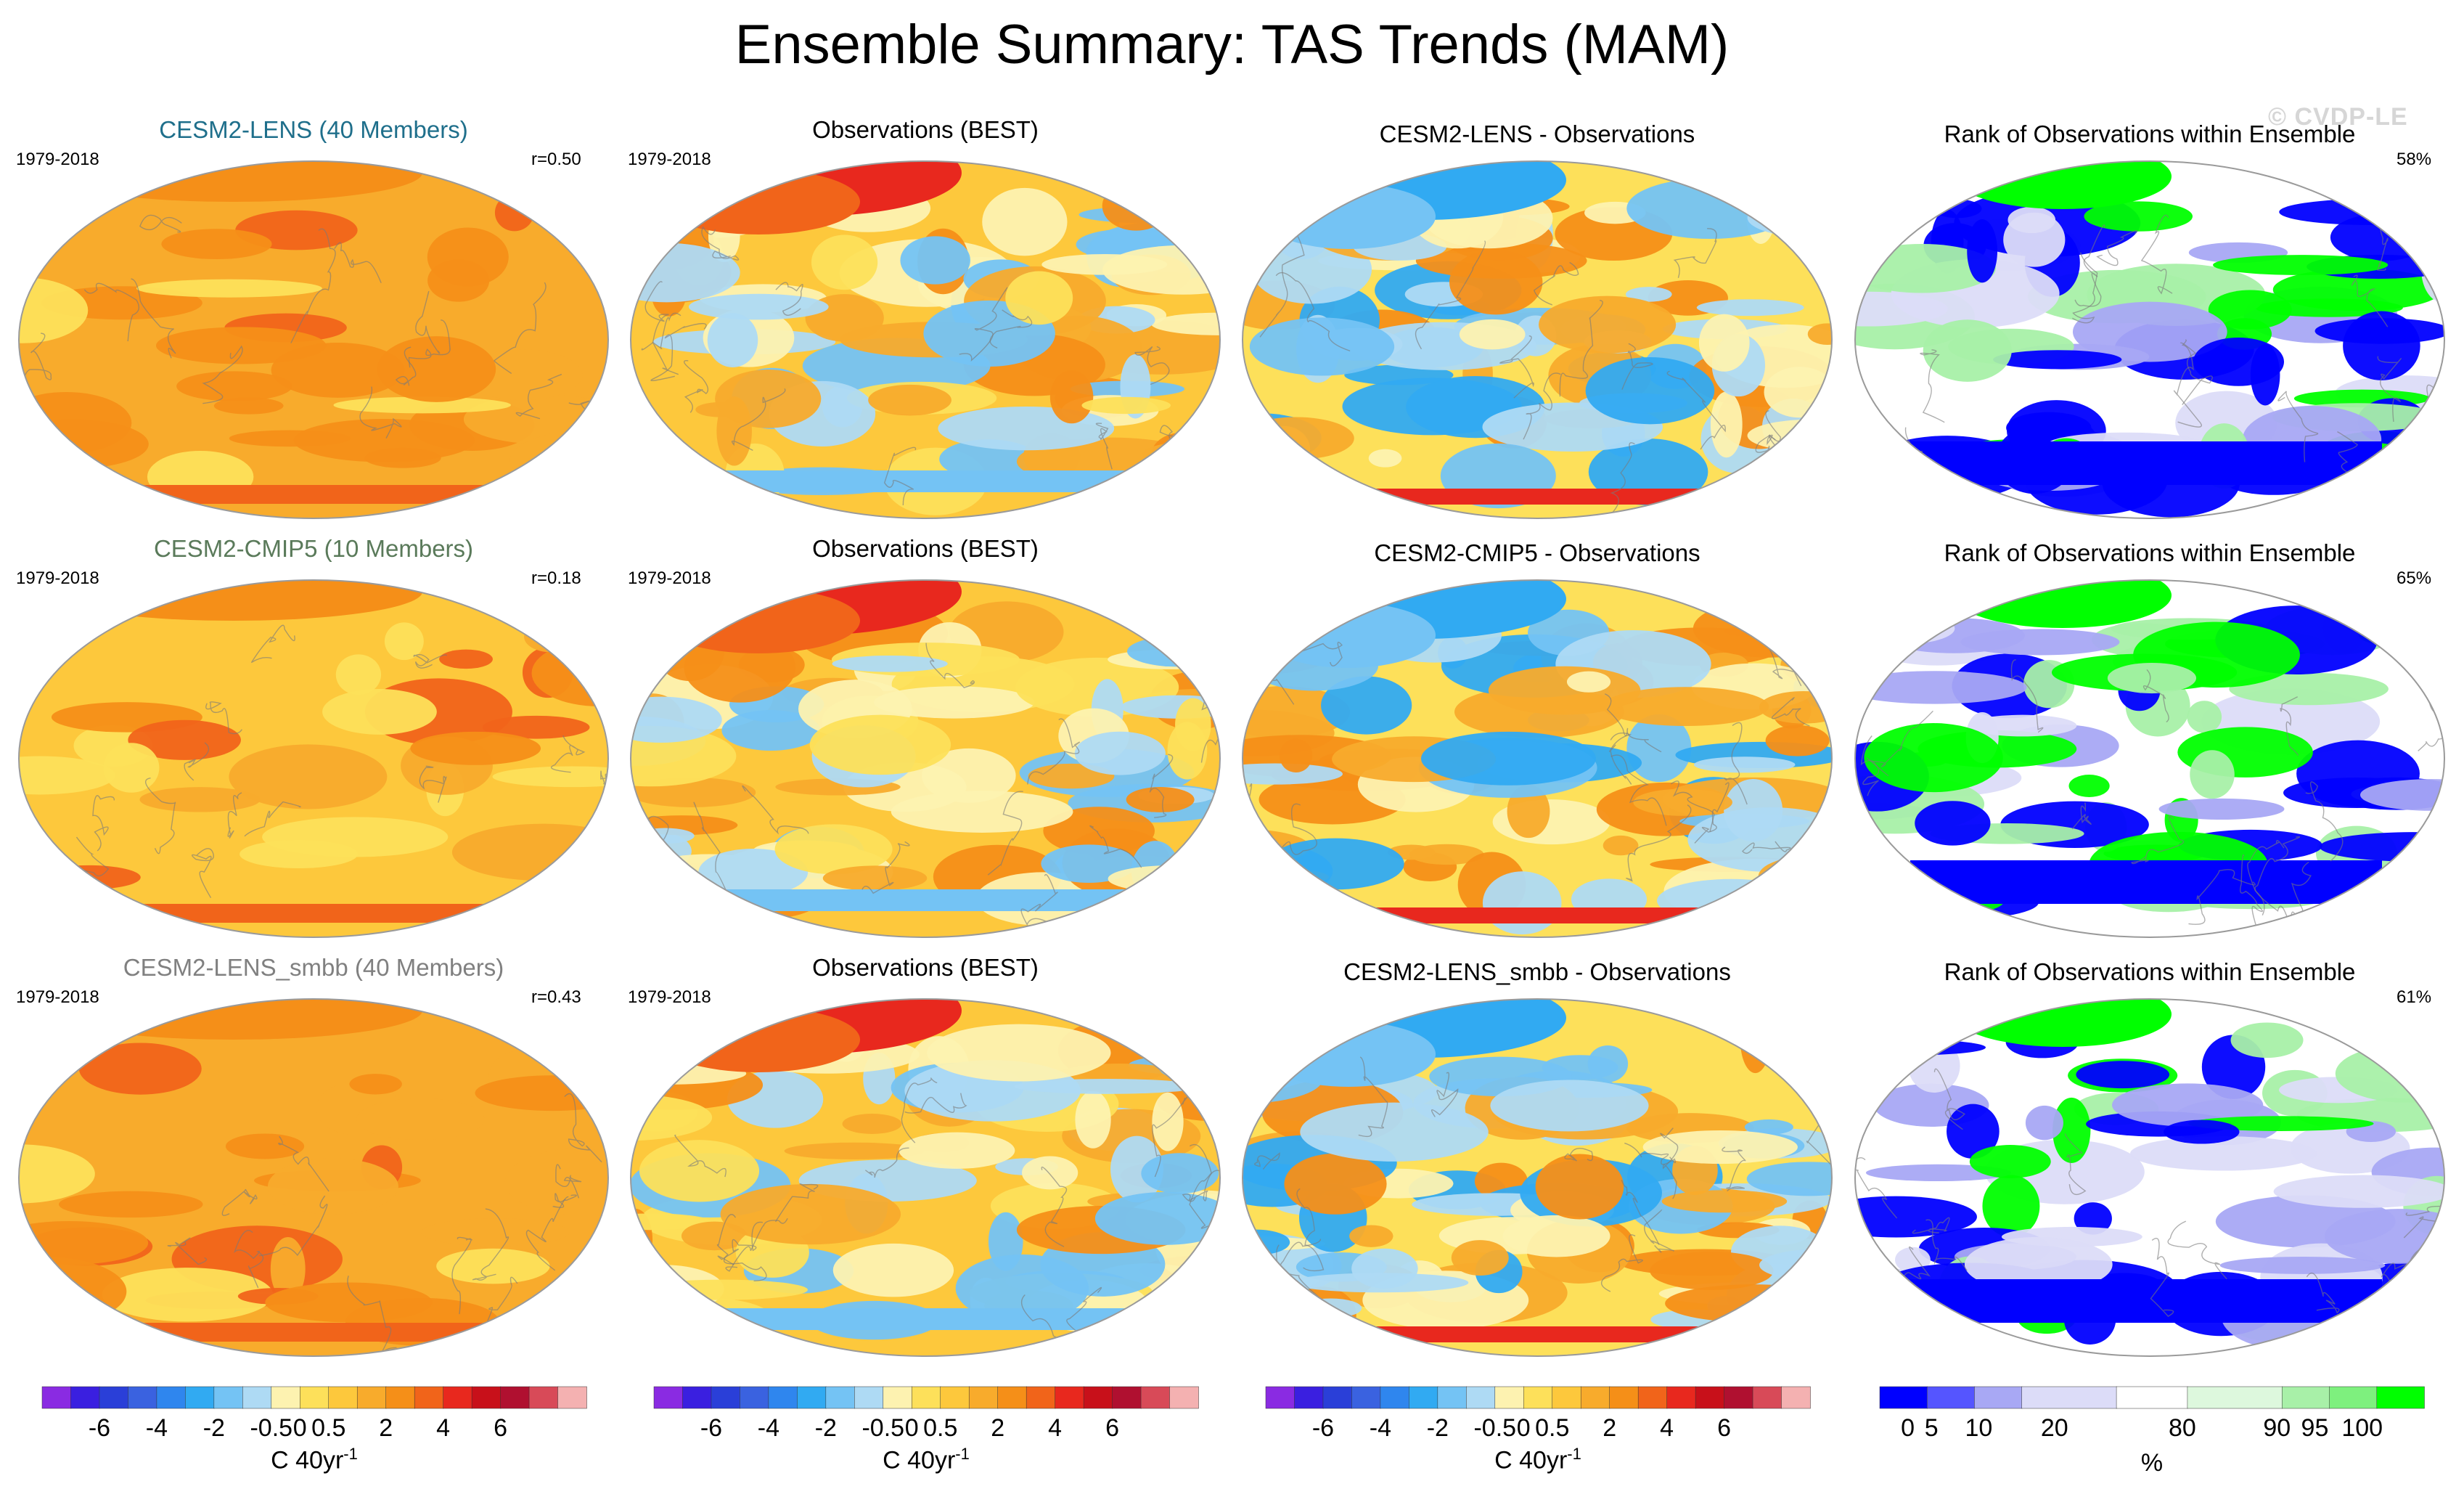  What do you see at coordinates (1610, 1428) in the screenshot?
I see `colorbar-tick-label: 2` at bounding box center [1610, 1428].